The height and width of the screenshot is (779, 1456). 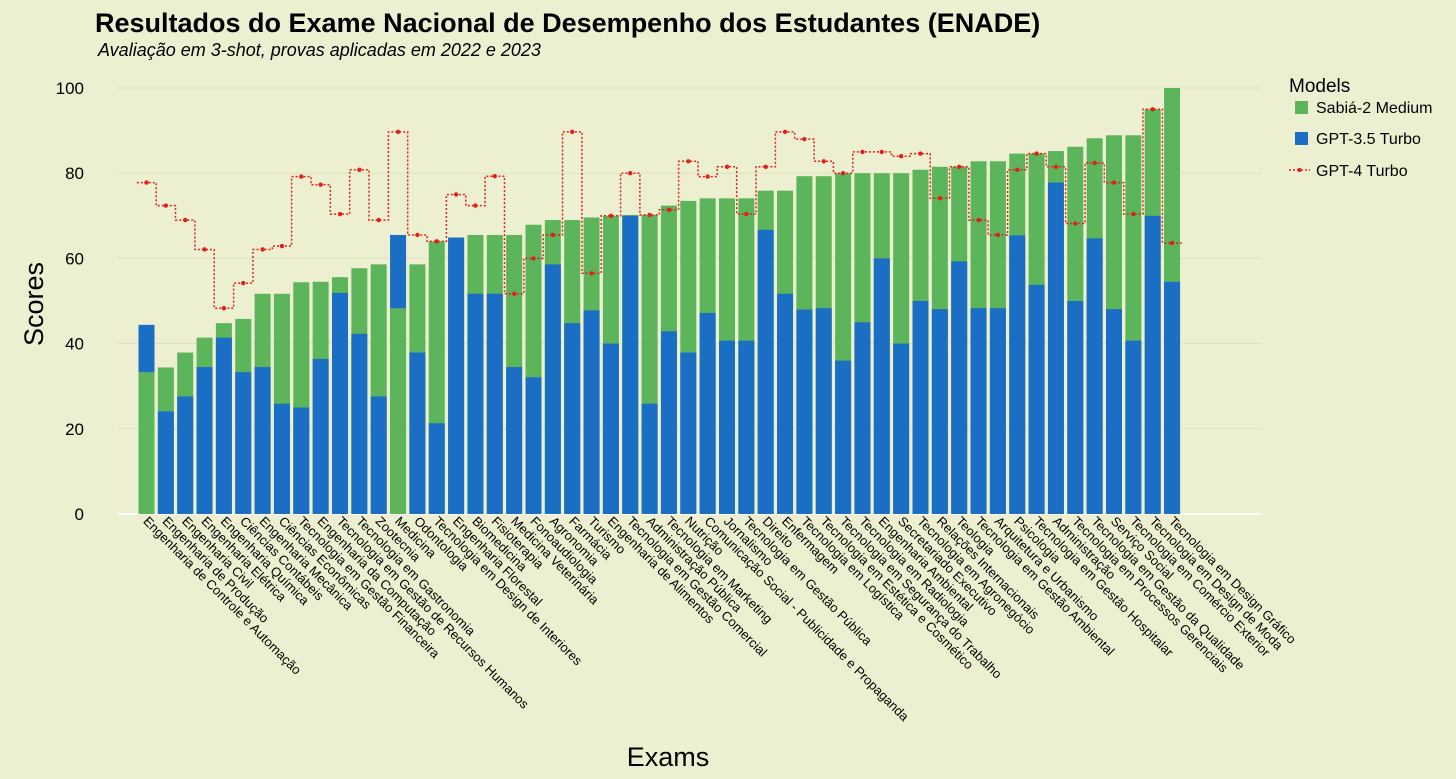 I want to click on x-axis-title: Exams, so click(x=668, y=757).